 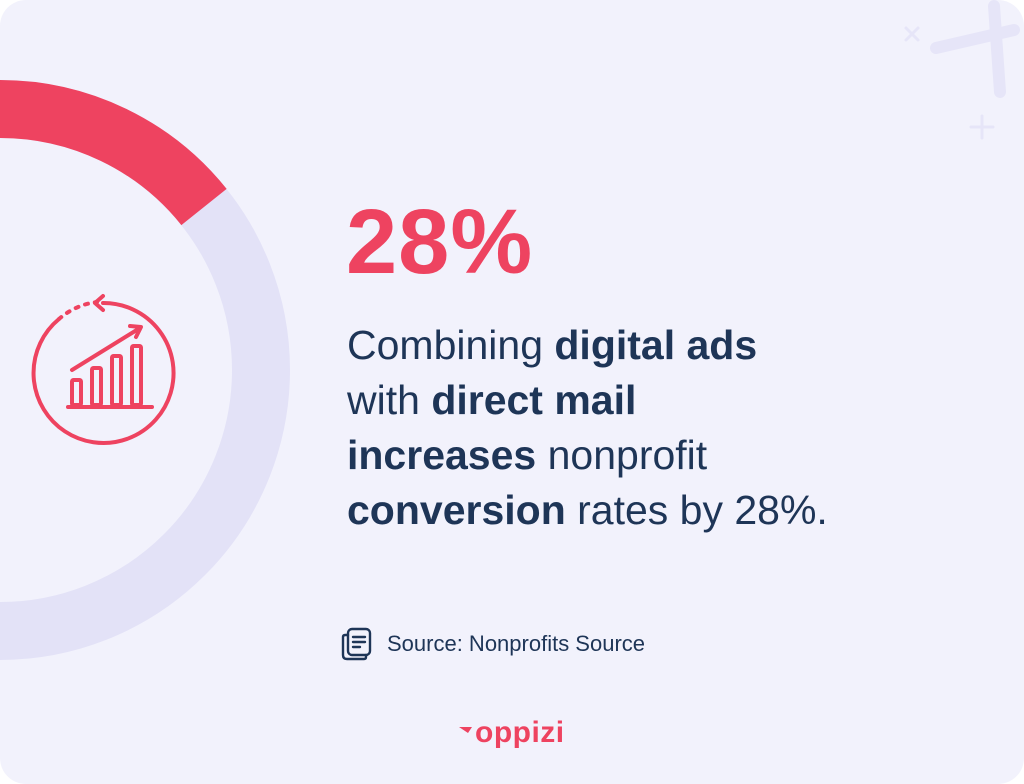 I want to click on source-citation: Source: Nonprofits Source, so click(x=493, y=644).